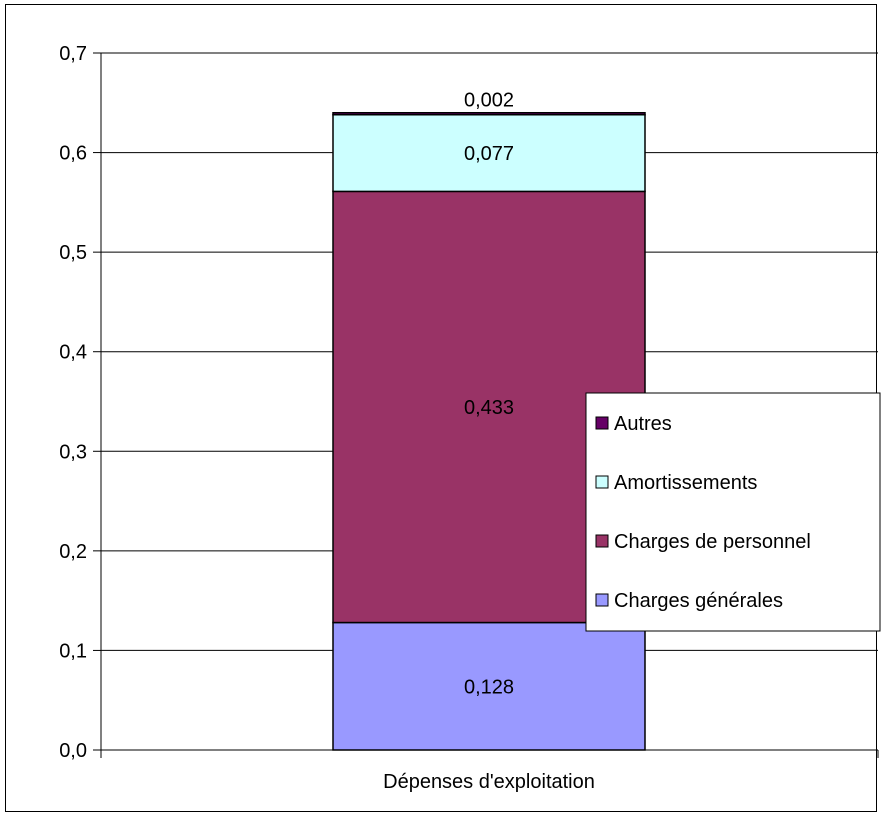 This screenshot has width=883, height=816. I want to click on legend-label: Autres, so click(643, 424).